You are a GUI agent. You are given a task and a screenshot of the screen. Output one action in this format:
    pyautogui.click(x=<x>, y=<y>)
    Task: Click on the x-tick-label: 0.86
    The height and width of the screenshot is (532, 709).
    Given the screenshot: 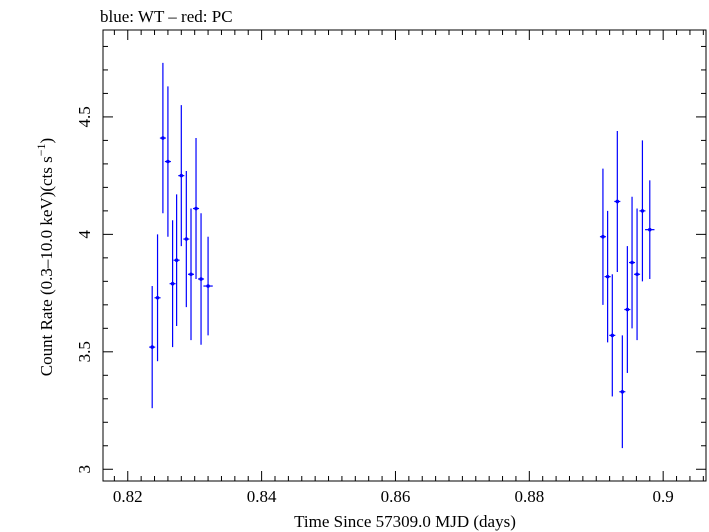 What is the action you would take?
    pyautogui.click(x=396, y=496)
    